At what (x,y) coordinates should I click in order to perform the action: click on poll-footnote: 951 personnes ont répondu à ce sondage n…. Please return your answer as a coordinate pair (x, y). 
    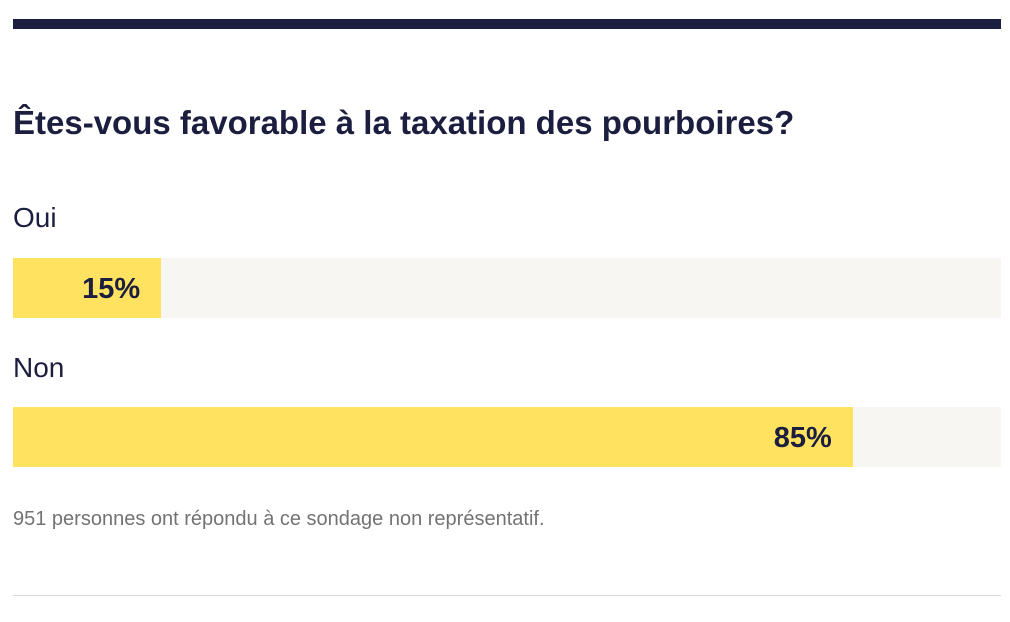
    Looking at the image, I should click on (279, 519).